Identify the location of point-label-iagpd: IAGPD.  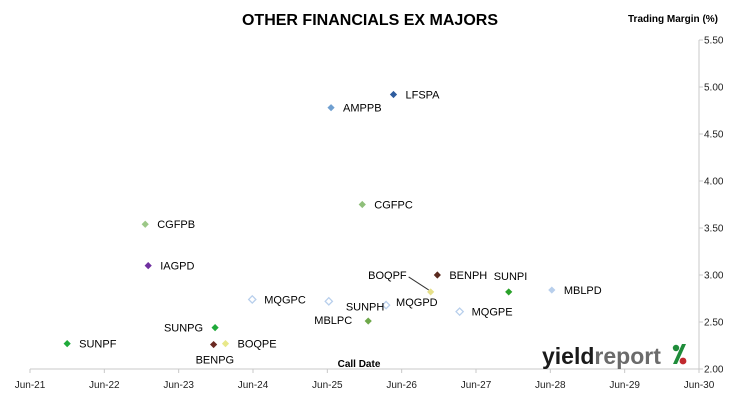
(177, 267).